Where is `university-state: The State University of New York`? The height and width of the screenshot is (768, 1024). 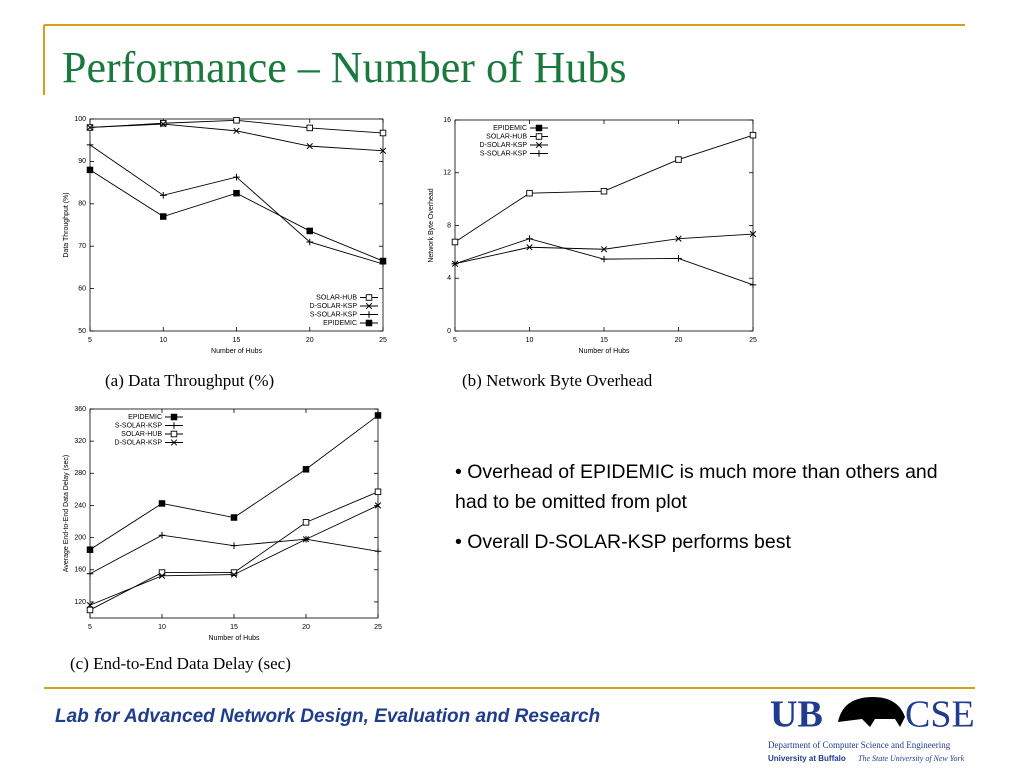
university-state: The State University of New York is located at coordinates (911, 758).